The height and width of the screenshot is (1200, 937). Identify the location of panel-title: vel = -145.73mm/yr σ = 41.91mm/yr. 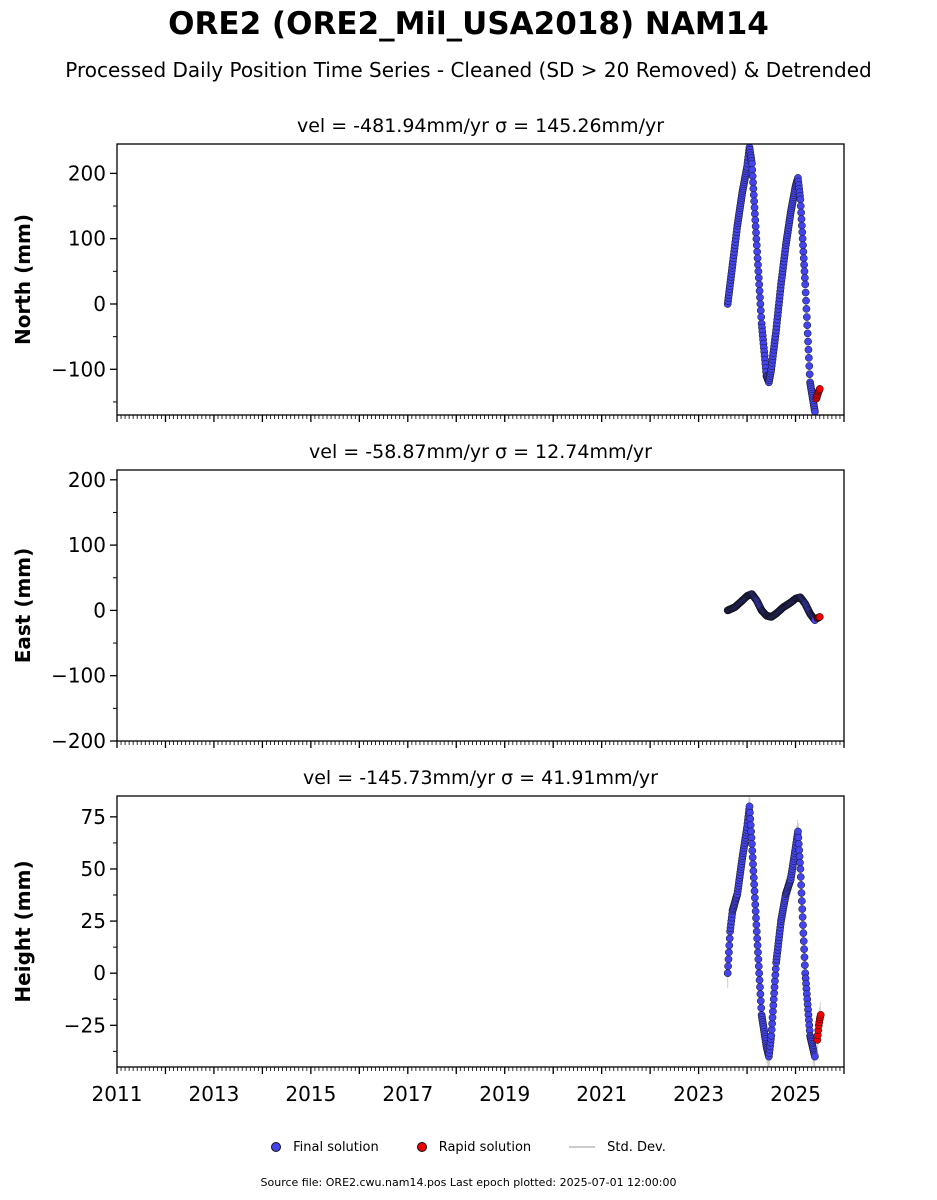
(480, 778).